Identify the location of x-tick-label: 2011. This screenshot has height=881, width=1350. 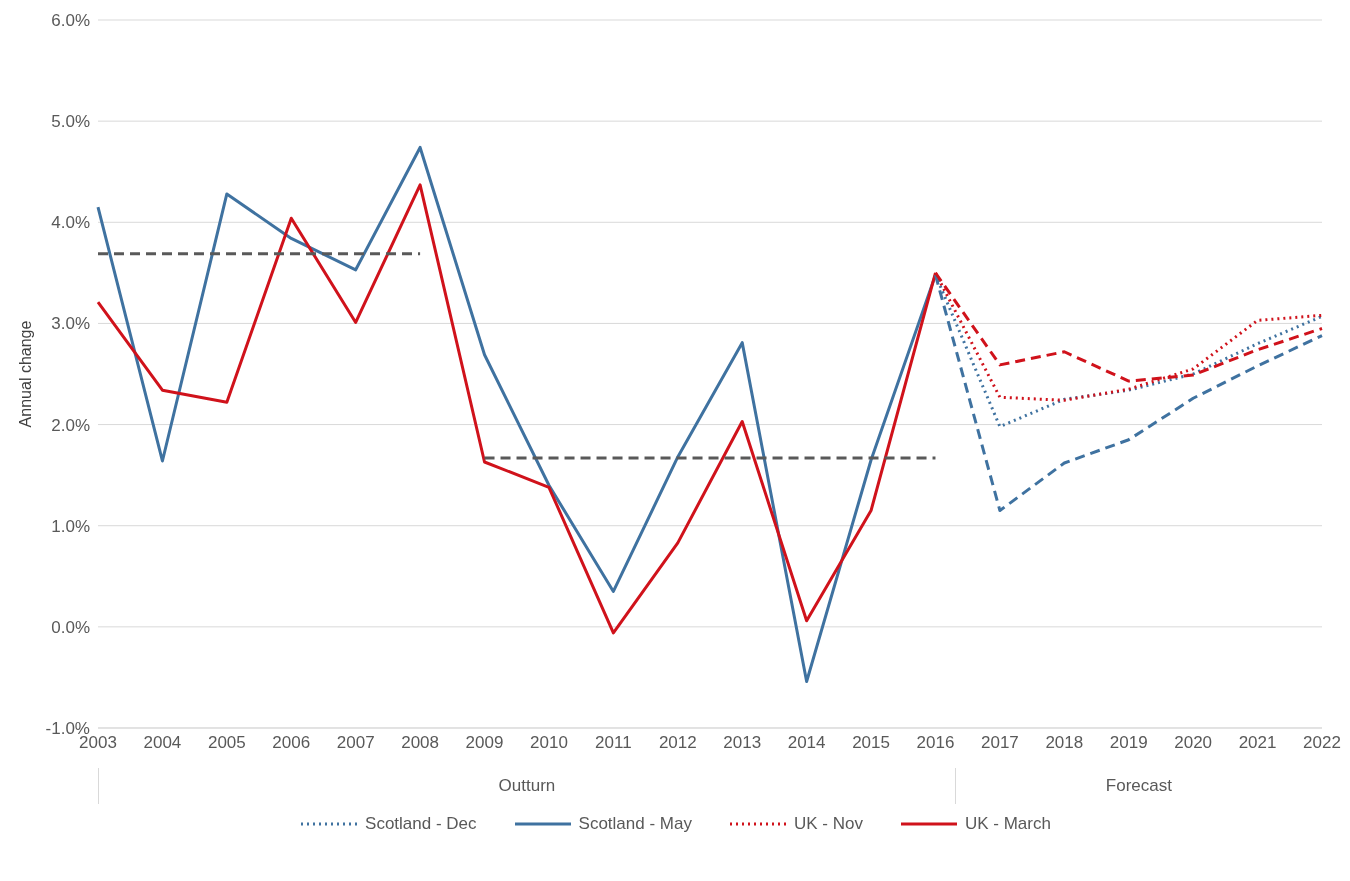
(613, 743).